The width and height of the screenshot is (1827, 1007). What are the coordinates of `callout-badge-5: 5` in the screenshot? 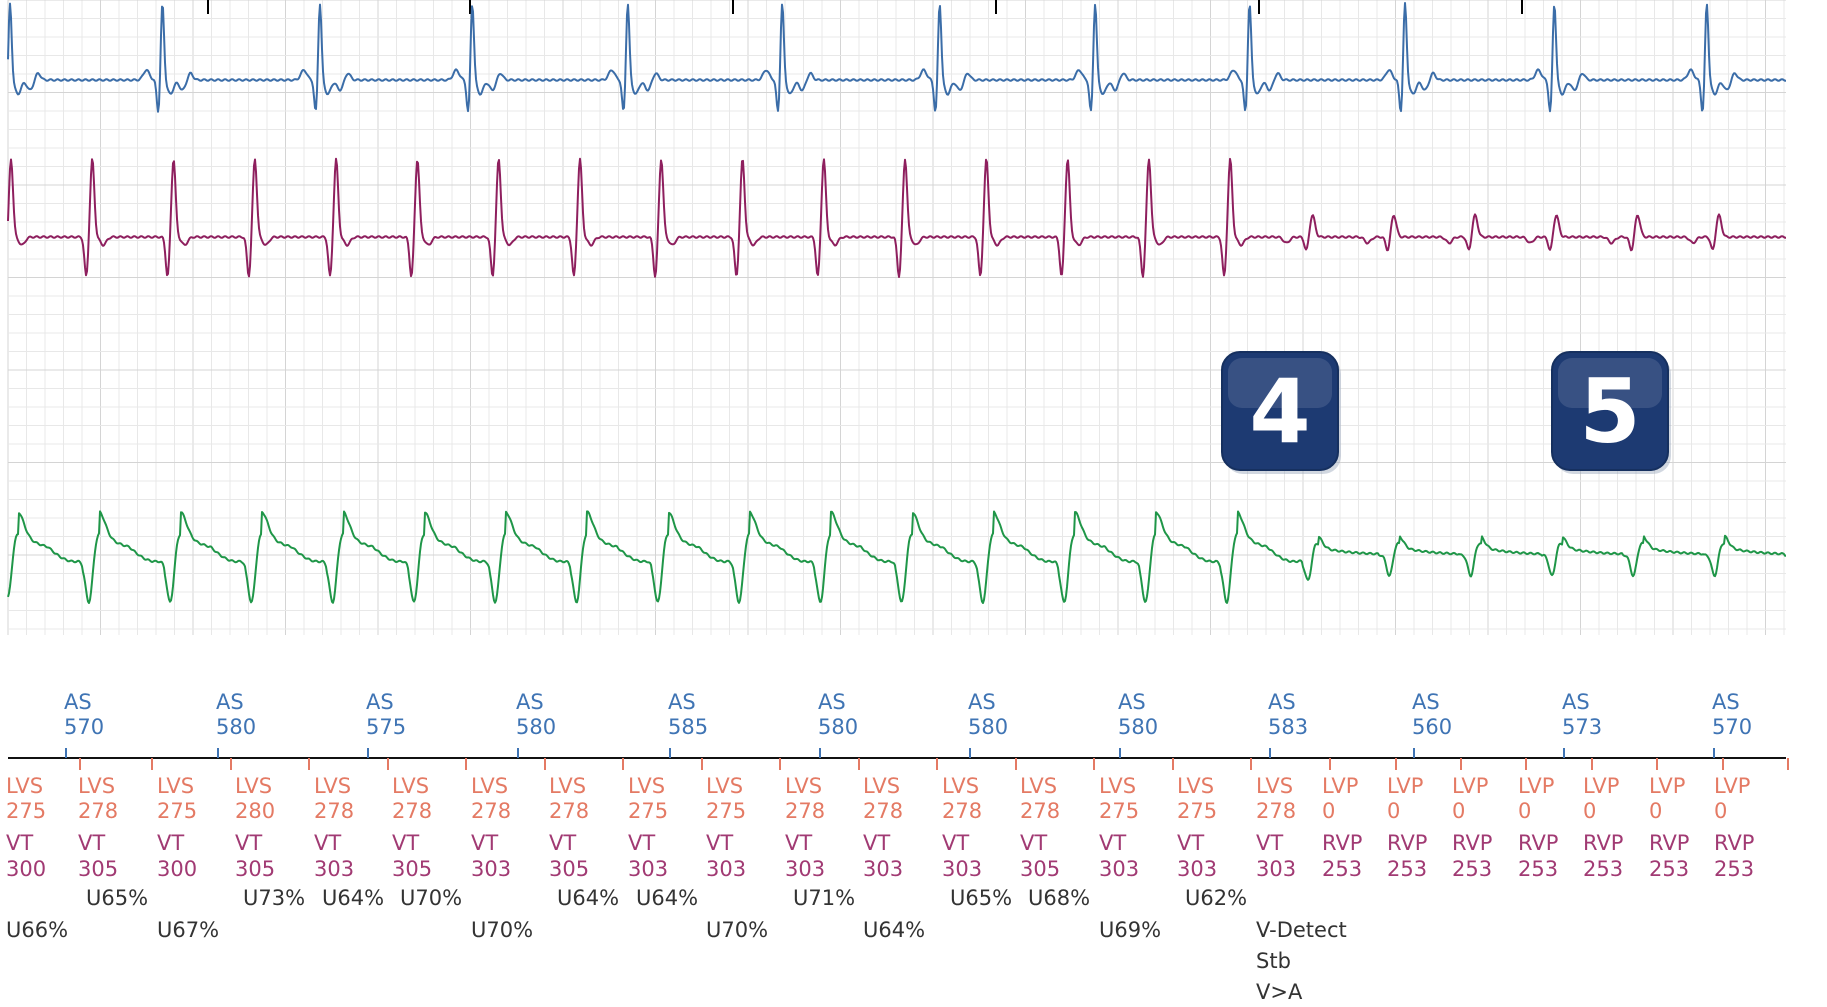 It's located at (1611, 412).